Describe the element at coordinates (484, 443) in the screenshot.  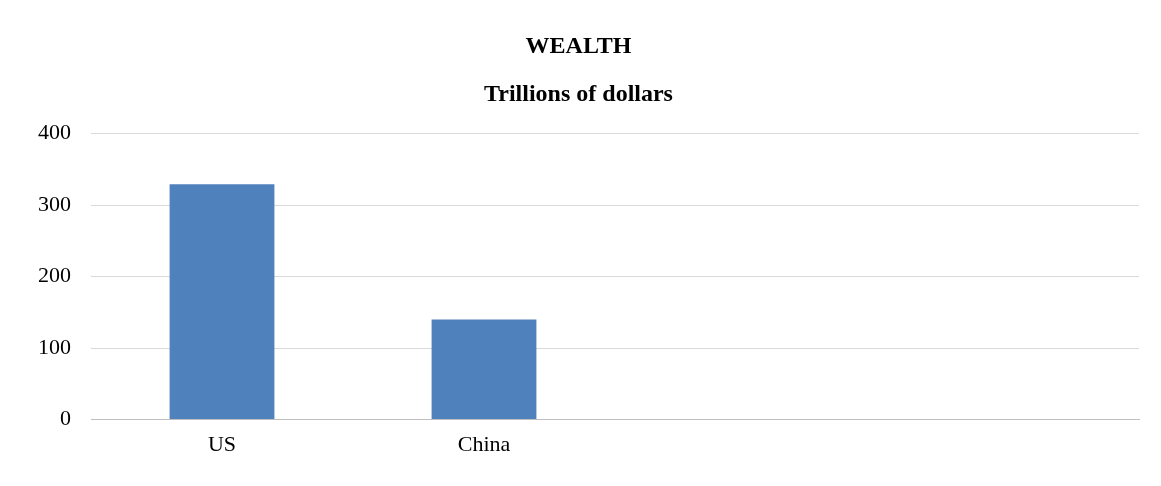
I see `x-tick-label: China` at that location.